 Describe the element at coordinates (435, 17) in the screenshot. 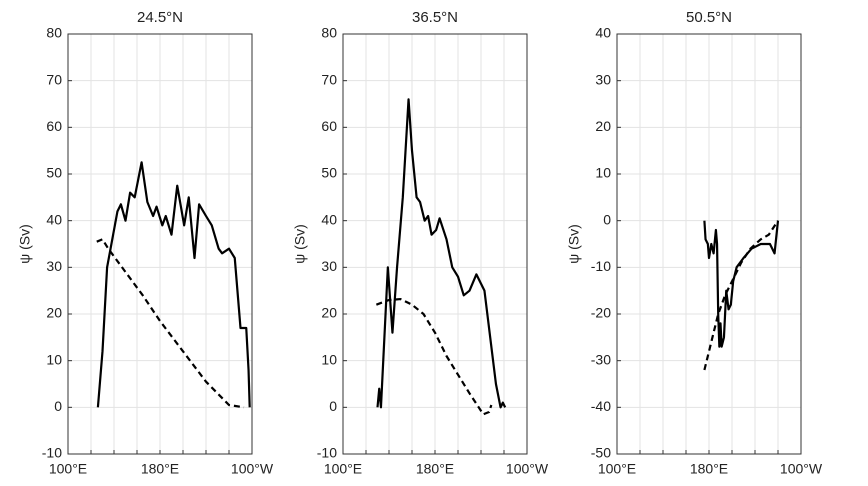

I see `panel-title: 36.5°N` at that location.